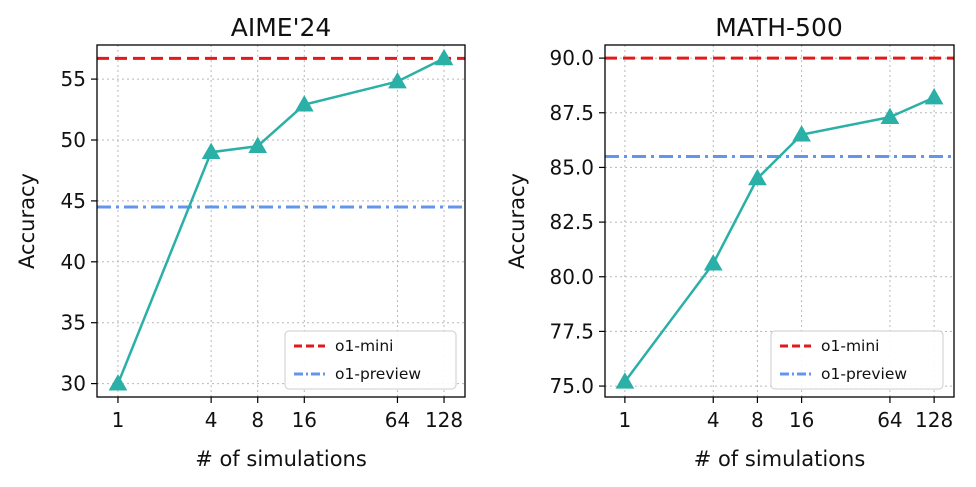 The image size is (976, 487). What do you see at coordinates (73, 201) in the screenshot?
I see `y-tick-label: 45` at bounding box center [73, 201].